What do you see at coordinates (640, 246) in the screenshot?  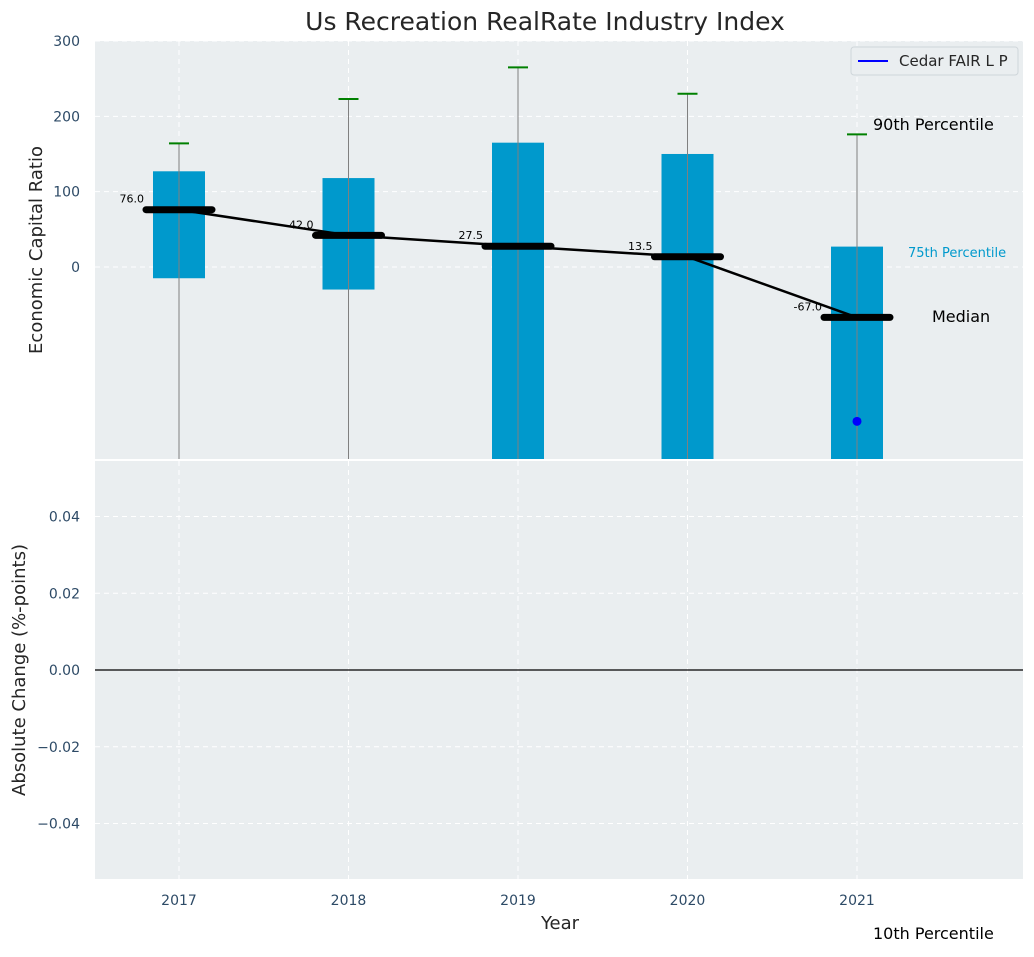 I see `median-value-label: 13.5` at bounding box center [640, 246].